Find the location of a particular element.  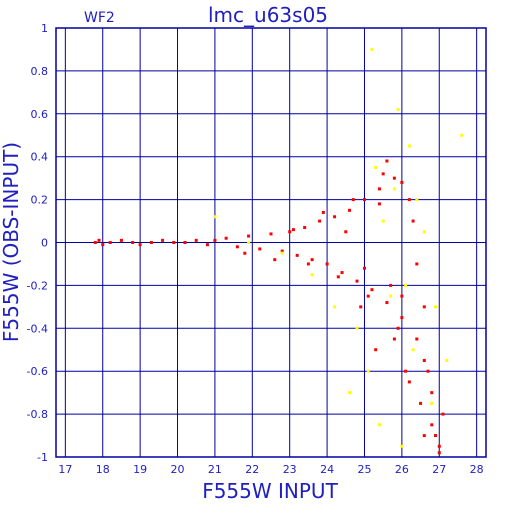

x-tick-label: 20 is located at coordinates (178, 469).